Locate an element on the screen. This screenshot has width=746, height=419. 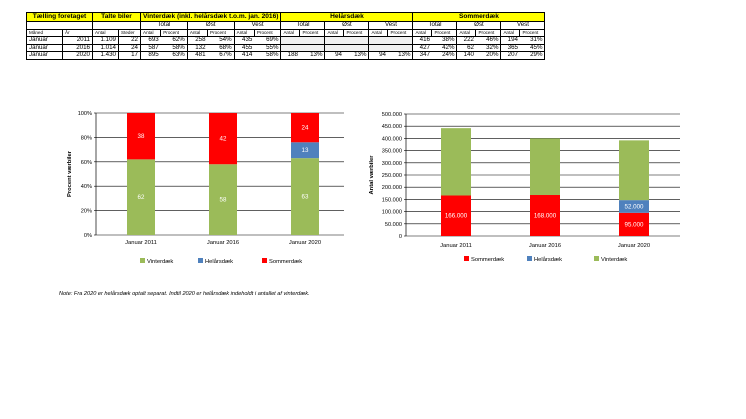
c2-y-tick-label: 350.000 is located at coordinates (392, 152).